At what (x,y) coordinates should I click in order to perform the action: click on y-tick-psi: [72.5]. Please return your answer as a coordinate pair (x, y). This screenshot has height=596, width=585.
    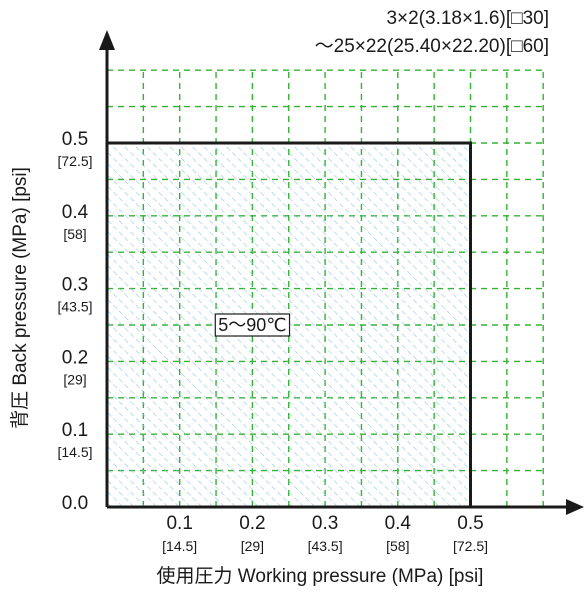
    Looking at the image, I should click on (74, 161).